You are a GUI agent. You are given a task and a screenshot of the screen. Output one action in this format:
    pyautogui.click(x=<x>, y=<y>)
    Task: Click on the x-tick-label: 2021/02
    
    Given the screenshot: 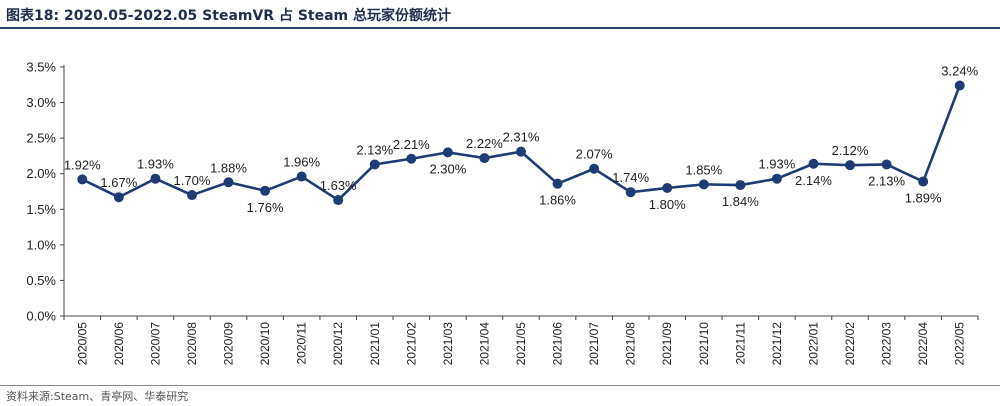 What is the action you would take?
    pyautogui.click(x=411, y=344)
    